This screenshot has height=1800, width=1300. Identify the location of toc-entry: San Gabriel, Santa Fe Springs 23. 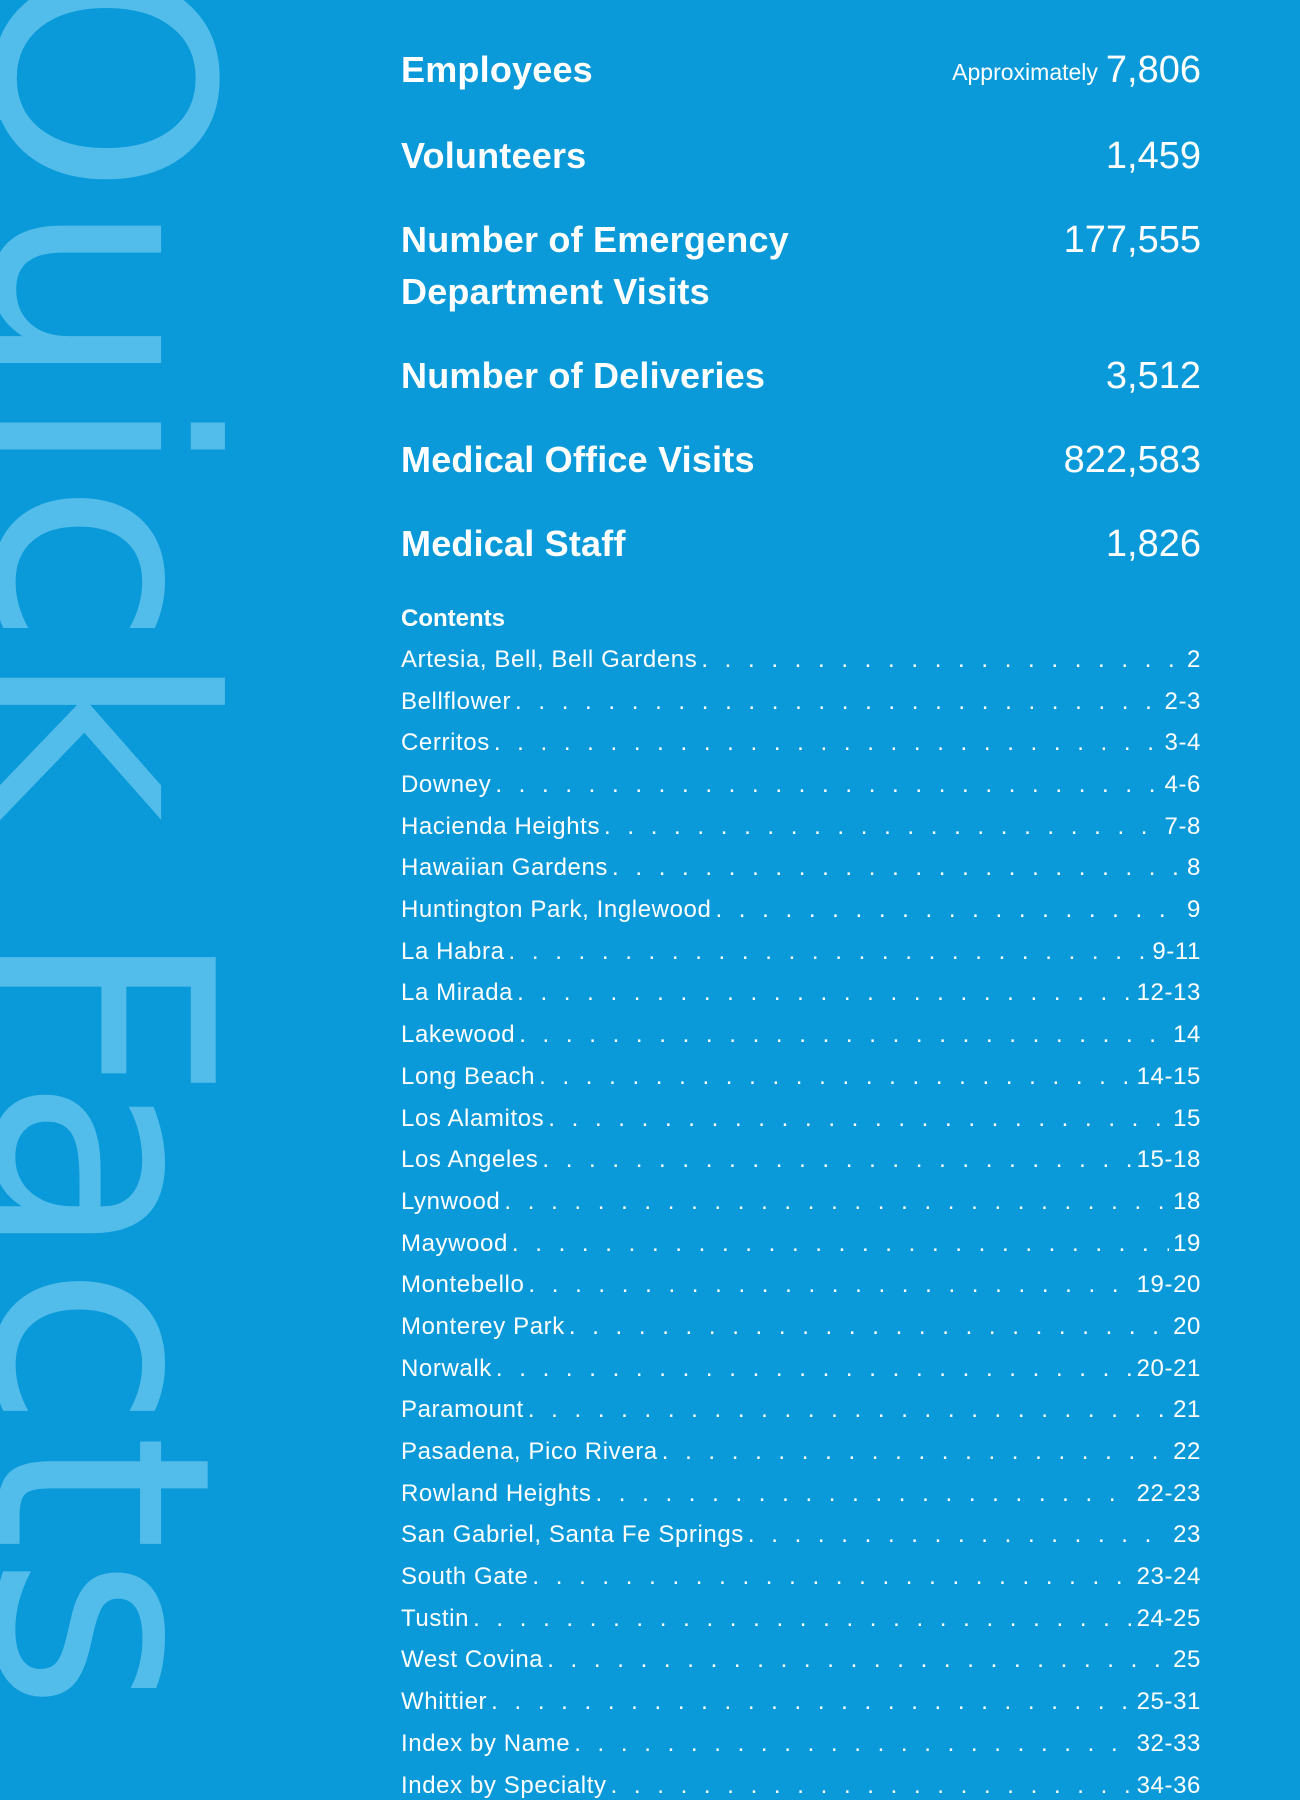
(801, 1542).